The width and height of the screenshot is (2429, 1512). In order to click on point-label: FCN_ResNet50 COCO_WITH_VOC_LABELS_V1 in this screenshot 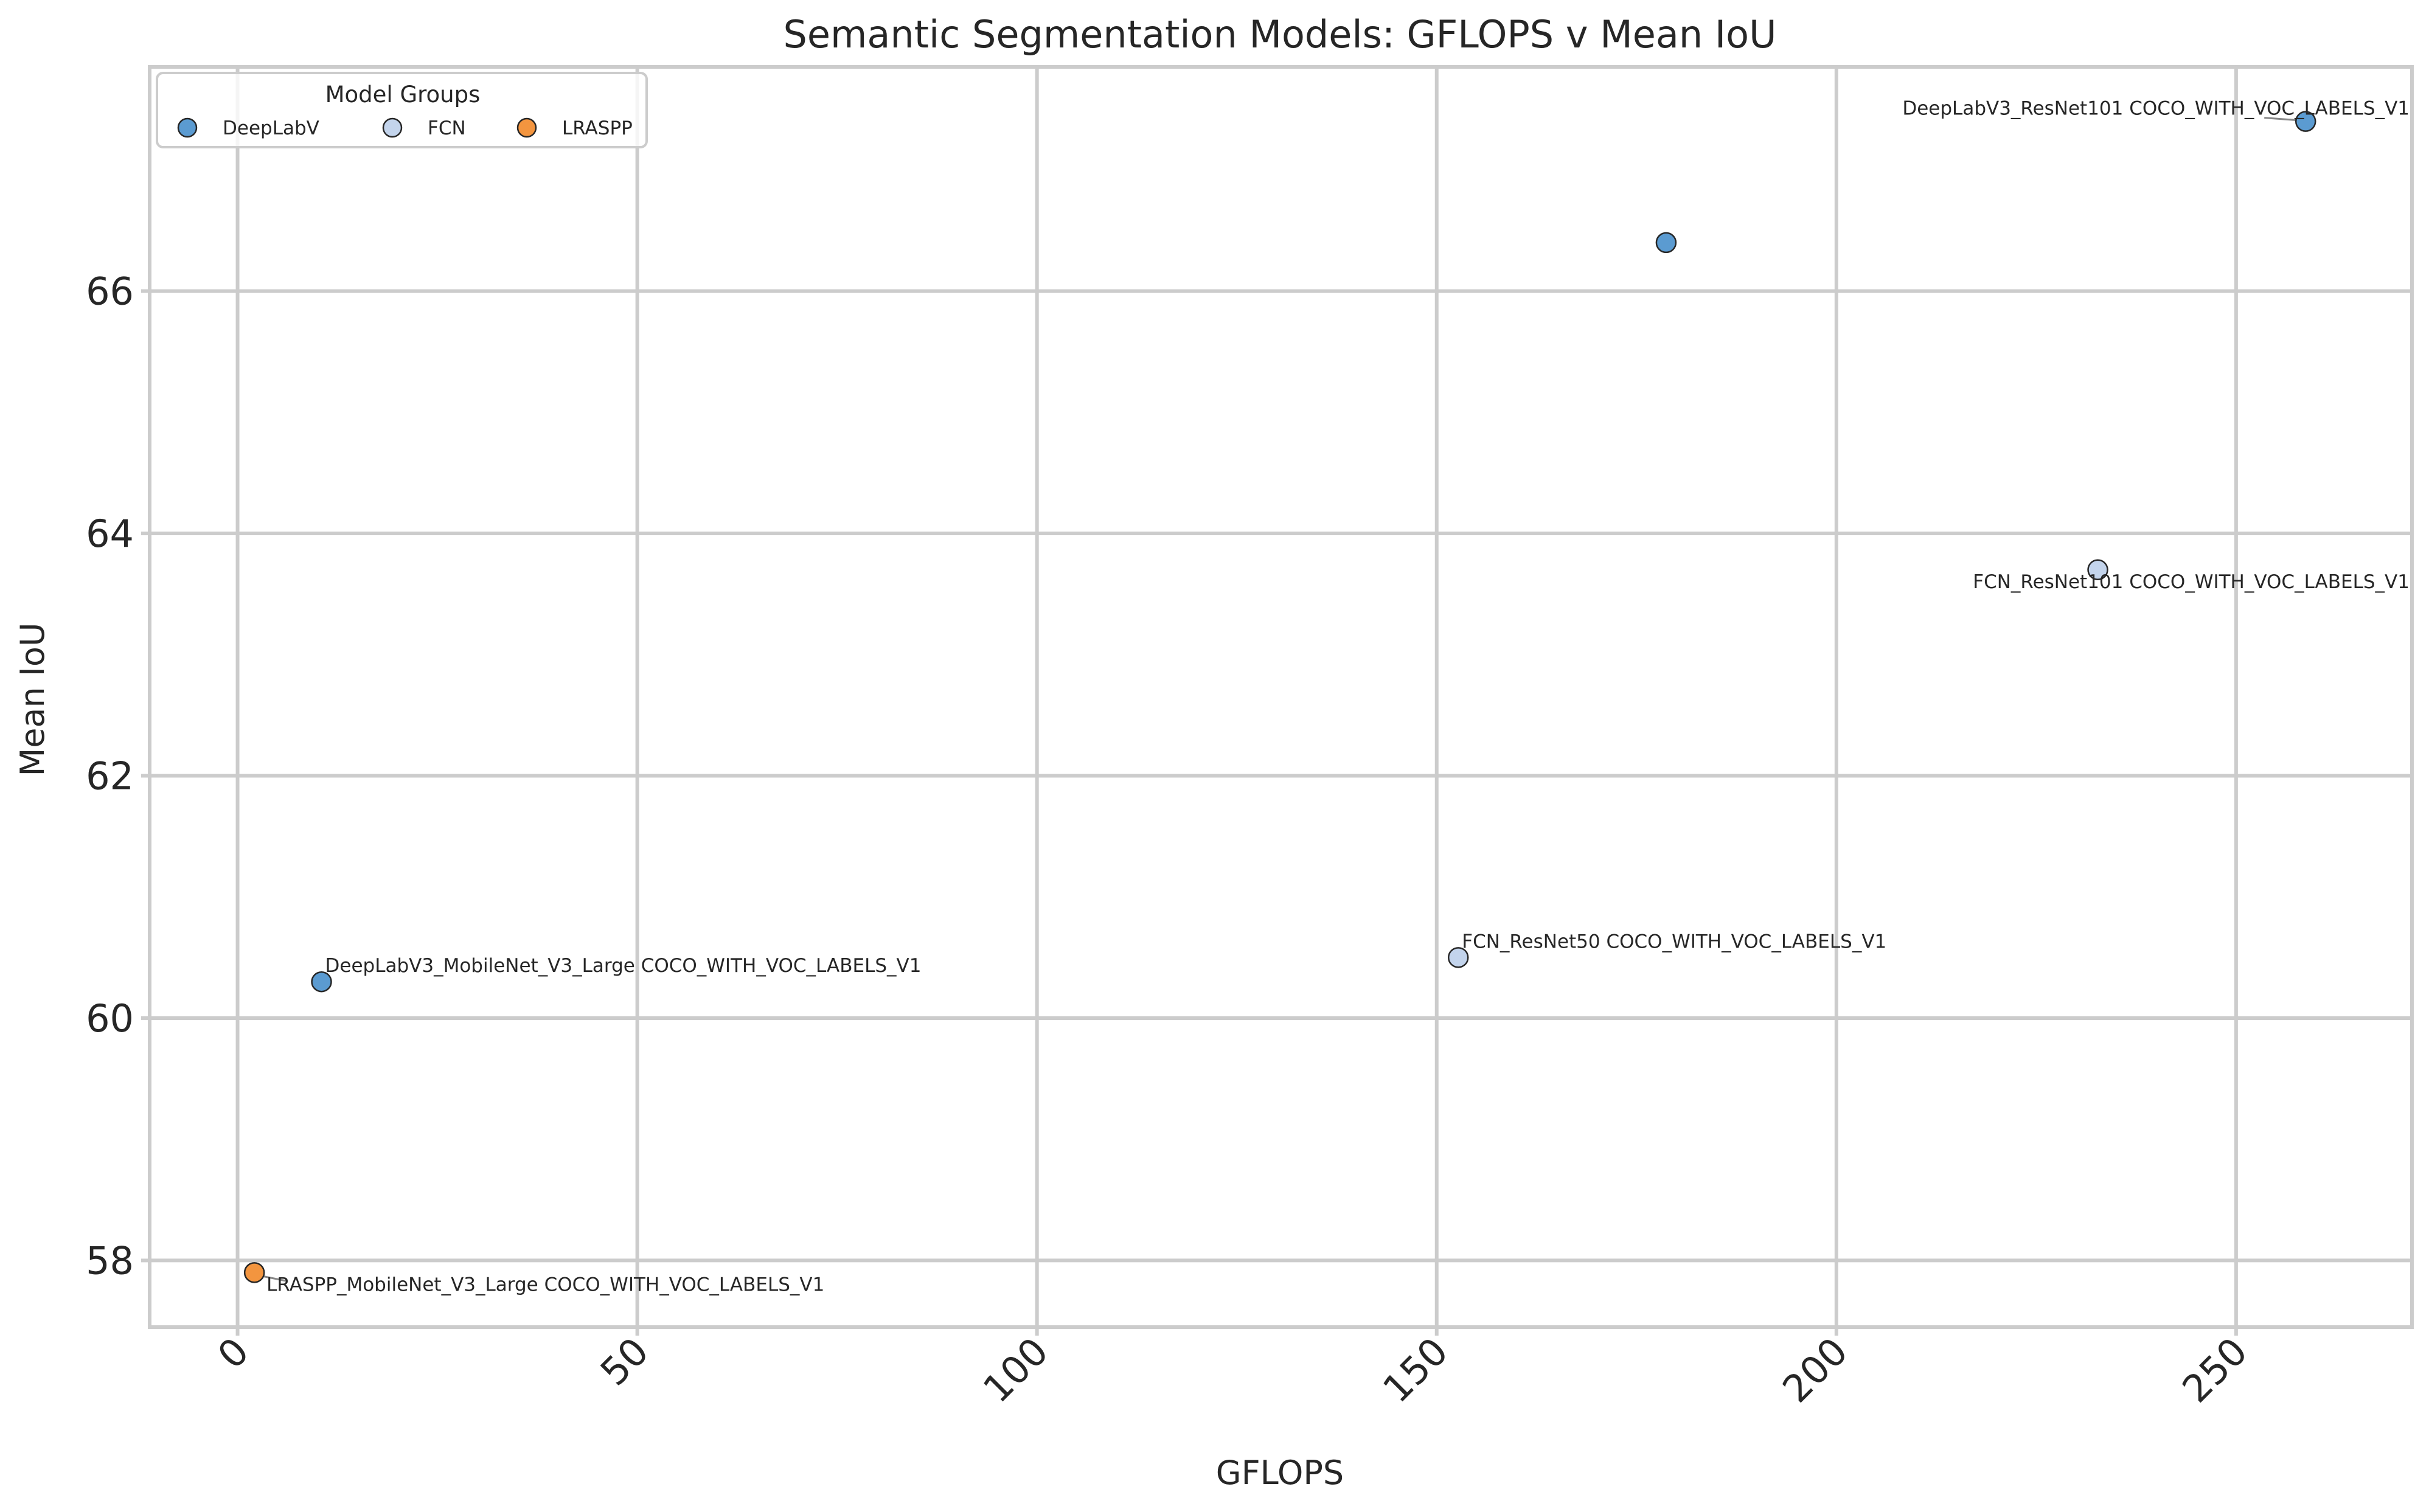, I will do `click(1674, 941)`.